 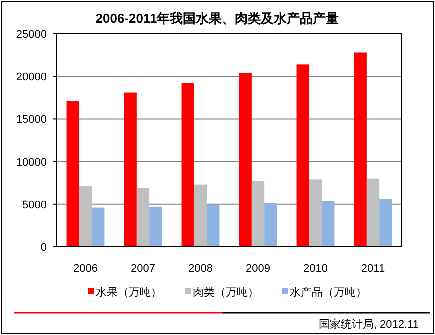 I want to click on x-tick-label: 2009, so click(x=258, y=269).